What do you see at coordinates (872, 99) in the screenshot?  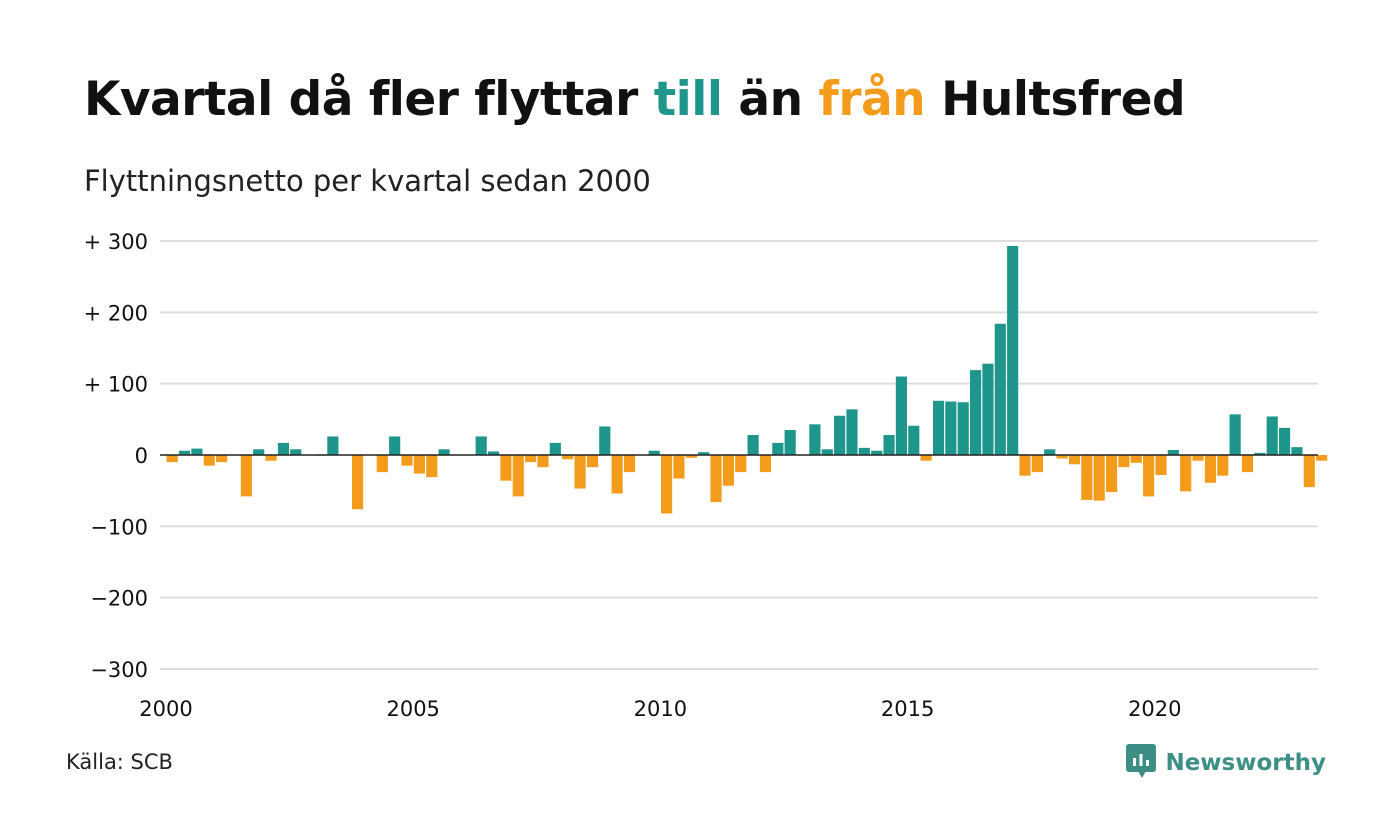 I see `title-highlight-from: från` at bounding box center [872, 99].